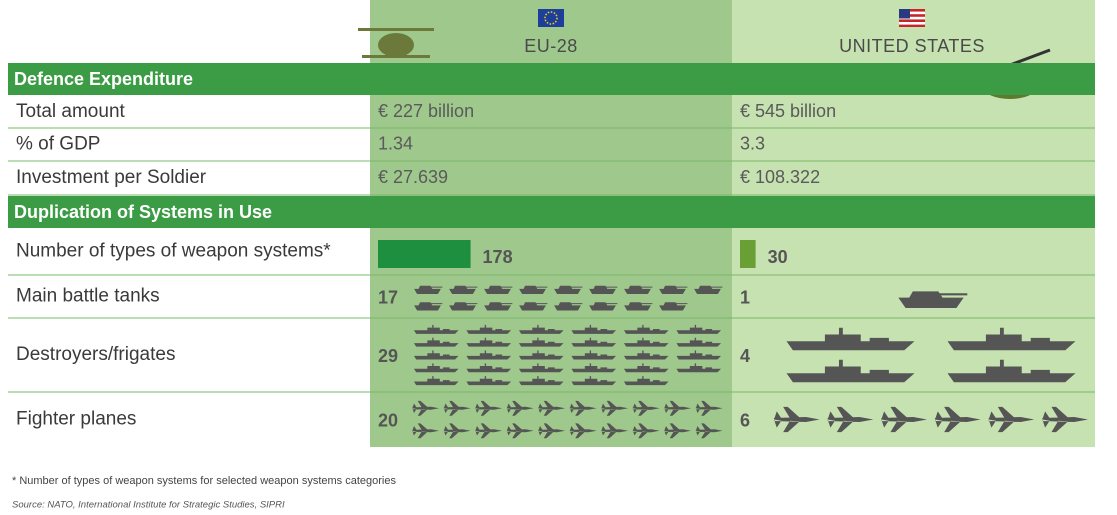 Image resolution: width=1117 pixels, height=515 pixels. What do you see at coordinates (788, 111) in the screenshot?
I see `cell-value: € 545 billion` at bounding box center [788, 111].